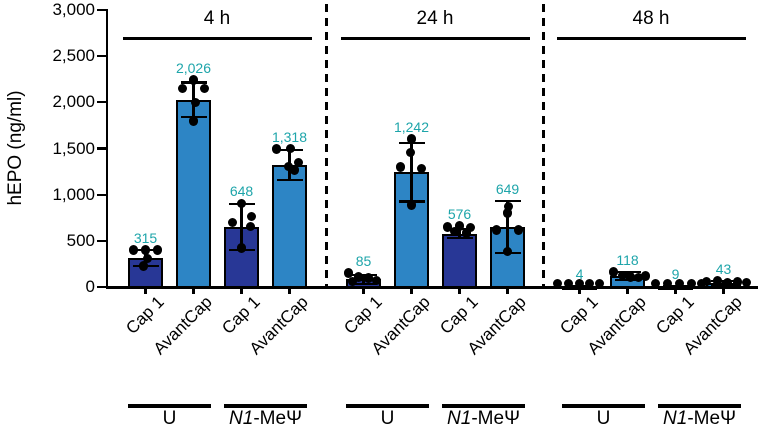 This screenshot has height=432, width=767. I want to click on value-label: 576, so click(459, 214).